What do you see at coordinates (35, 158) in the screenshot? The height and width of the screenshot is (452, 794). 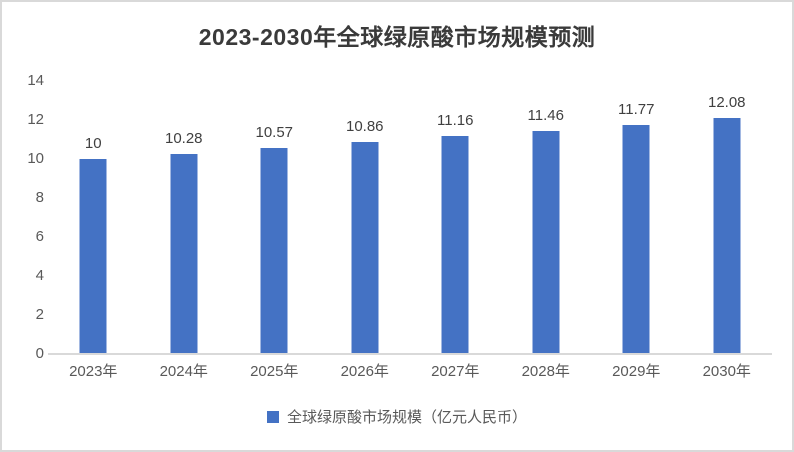 I see `y-tick-label: 10` at bounding box center [35, 158].